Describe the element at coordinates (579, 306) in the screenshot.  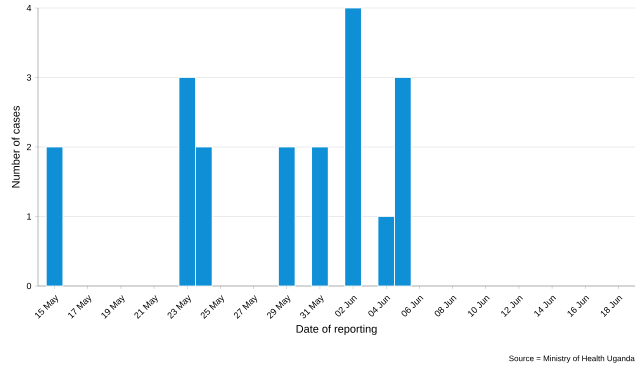
I see `x-tick-label: 16 Jun` at that location.